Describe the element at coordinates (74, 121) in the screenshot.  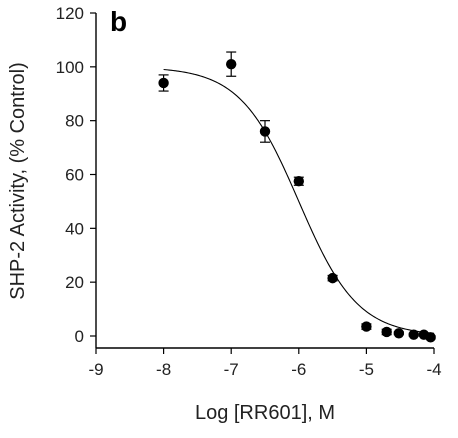
I see `y-tick-label: 80` at that location.